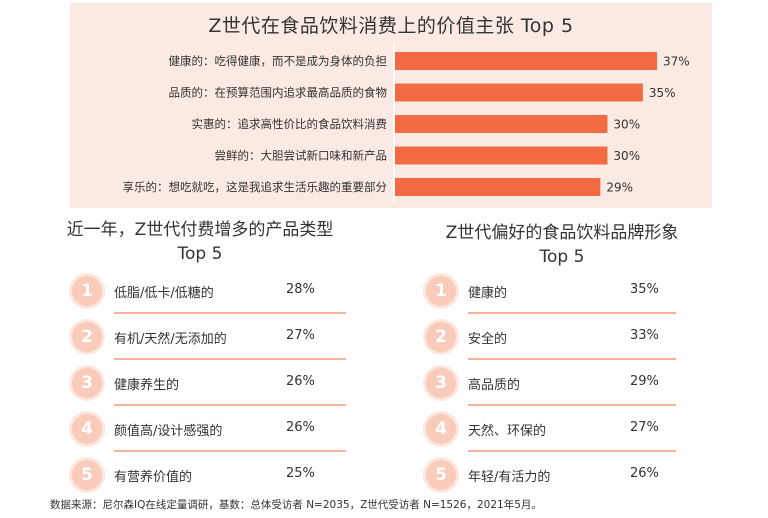  What do you see at coordinates (556, 433) in the screenshot?
I see `rank-row: 4 天然、环保的 27%` at bounding box center [556, 433].